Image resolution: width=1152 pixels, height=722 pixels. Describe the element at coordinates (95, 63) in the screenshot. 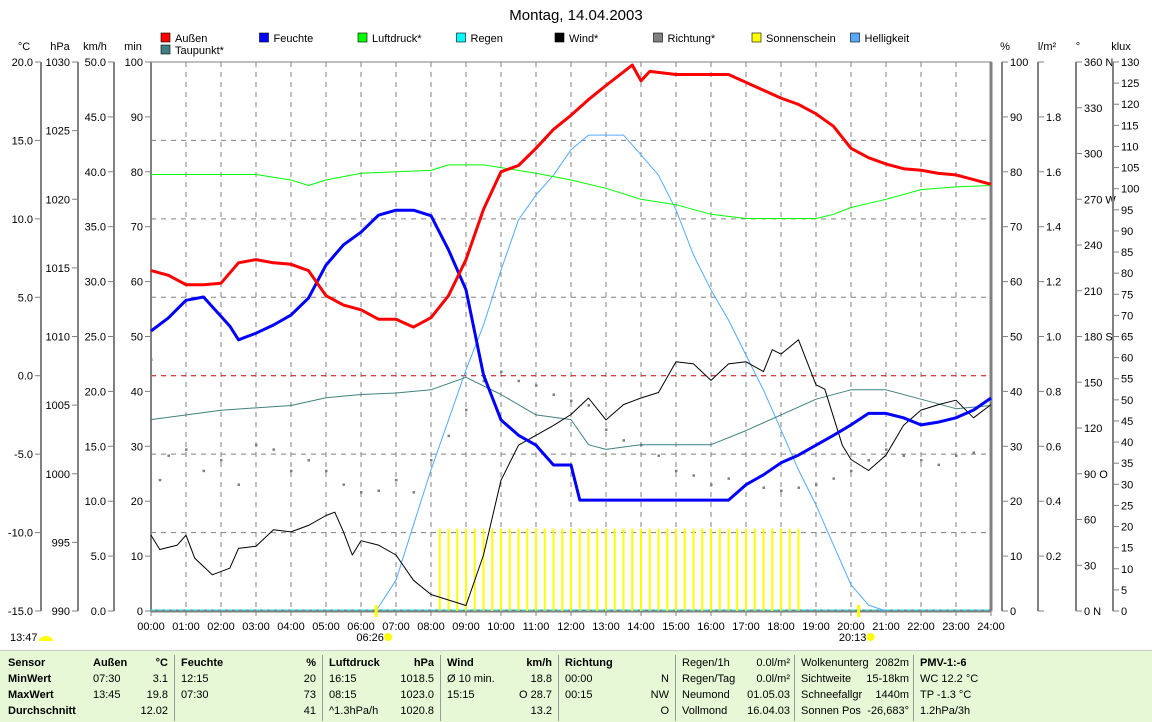

I see `axis-tick-label: 50.0` at that location.